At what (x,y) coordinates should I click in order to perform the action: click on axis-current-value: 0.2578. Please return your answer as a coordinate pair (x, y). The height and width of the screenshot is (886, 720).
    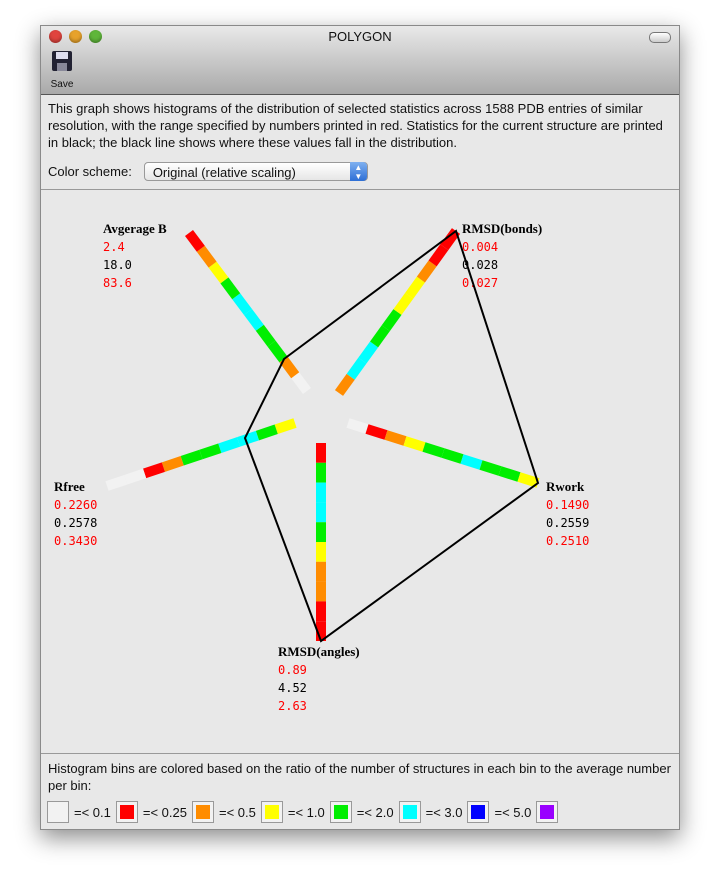
    Looking at the image, I should click on (75, 523).